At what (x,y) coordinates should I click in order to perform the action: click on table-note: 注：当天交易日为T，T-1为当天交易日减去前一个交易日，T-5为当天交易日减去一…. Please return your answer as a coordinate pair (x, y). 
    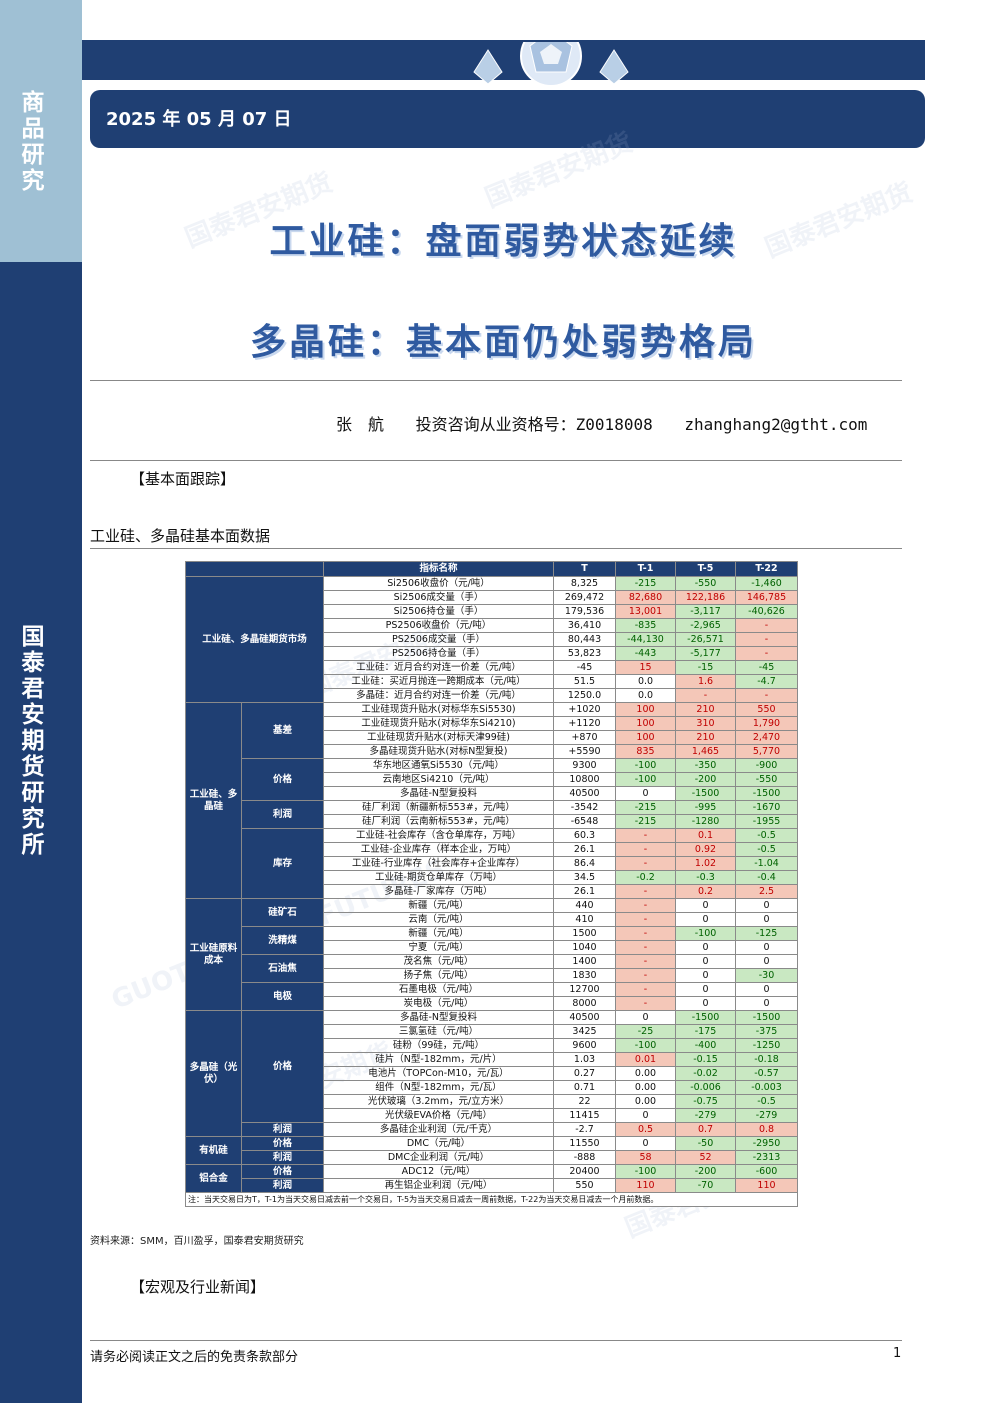
    Looking at the image, I should click on (491, 1199).